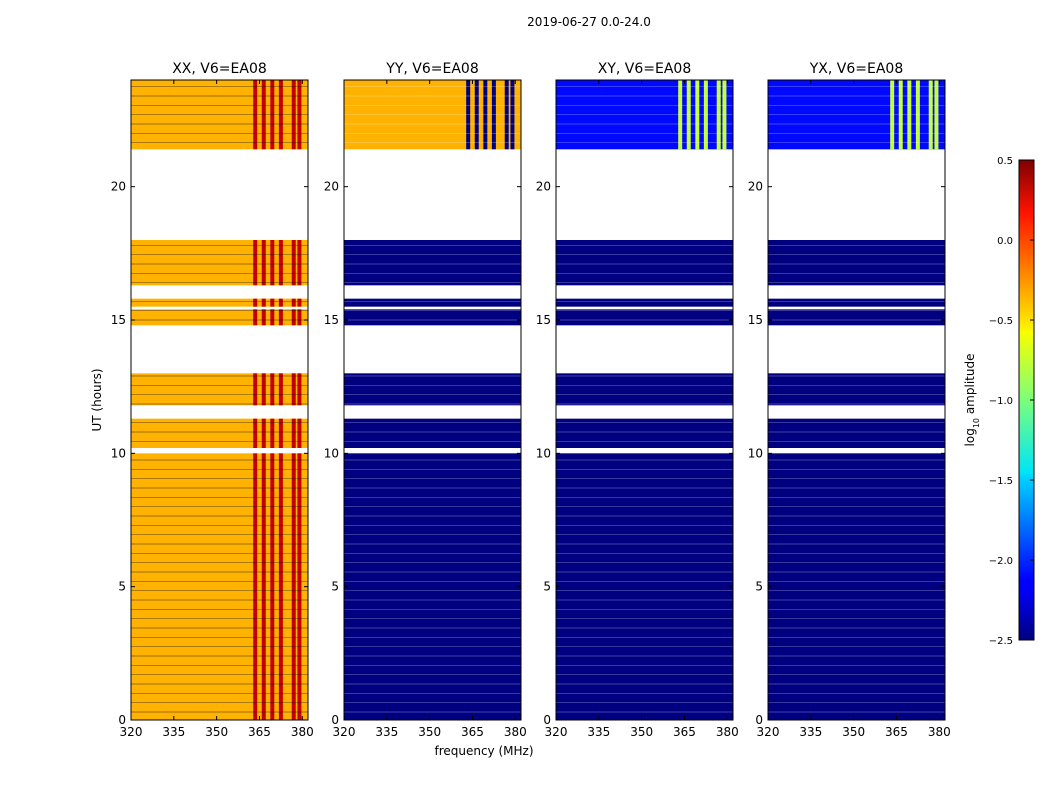 The image size is (1050, 800). What do you see at coordinates (970, 386) in the screenshot?
I see `colorbar-label-rest: amplitude` at bounding box center [970, 386].